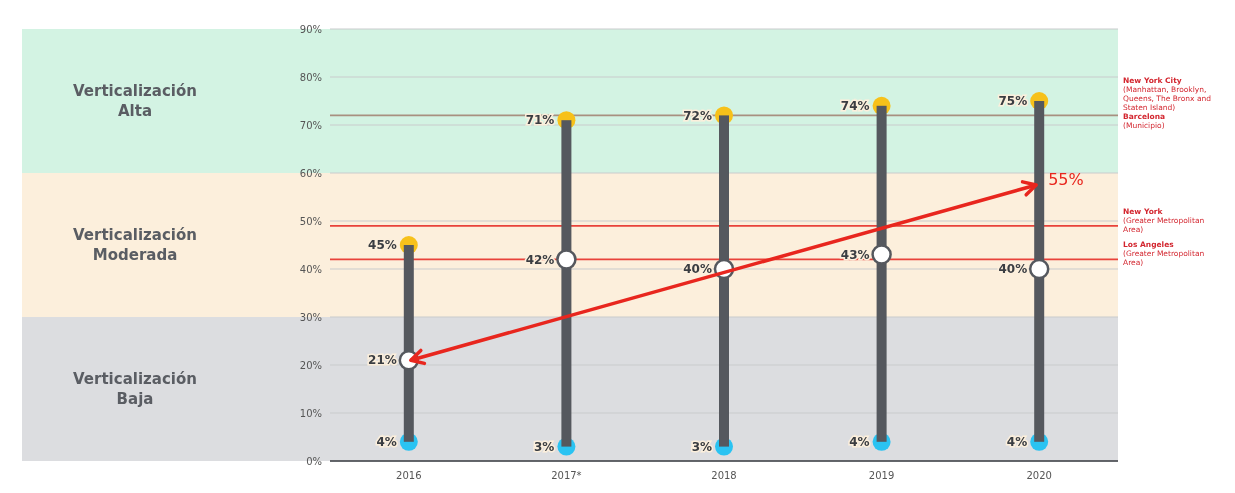 The height and width of the screenshot is (493, 1235). What do you see at coordinates (310, 77) in the screenshot?
I see `y-tick-label: 80%` at bounding box center [310, 77].